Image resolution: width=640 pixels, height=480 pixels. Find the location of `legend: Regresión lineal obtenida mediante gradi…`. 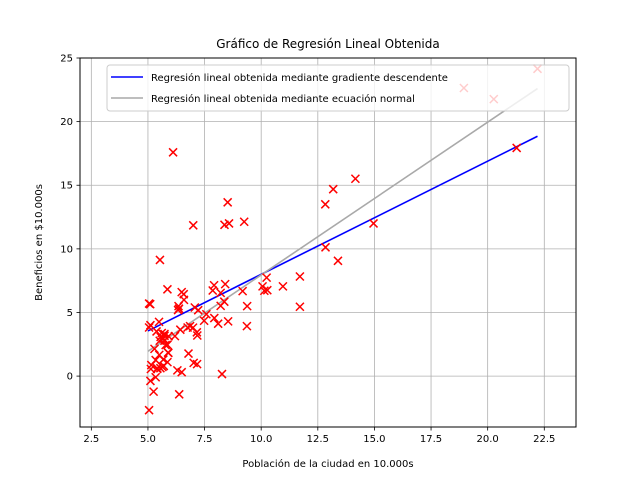

legend: Regresión lineal obtenida mediante gradi… is located at coordinates (338, 88).